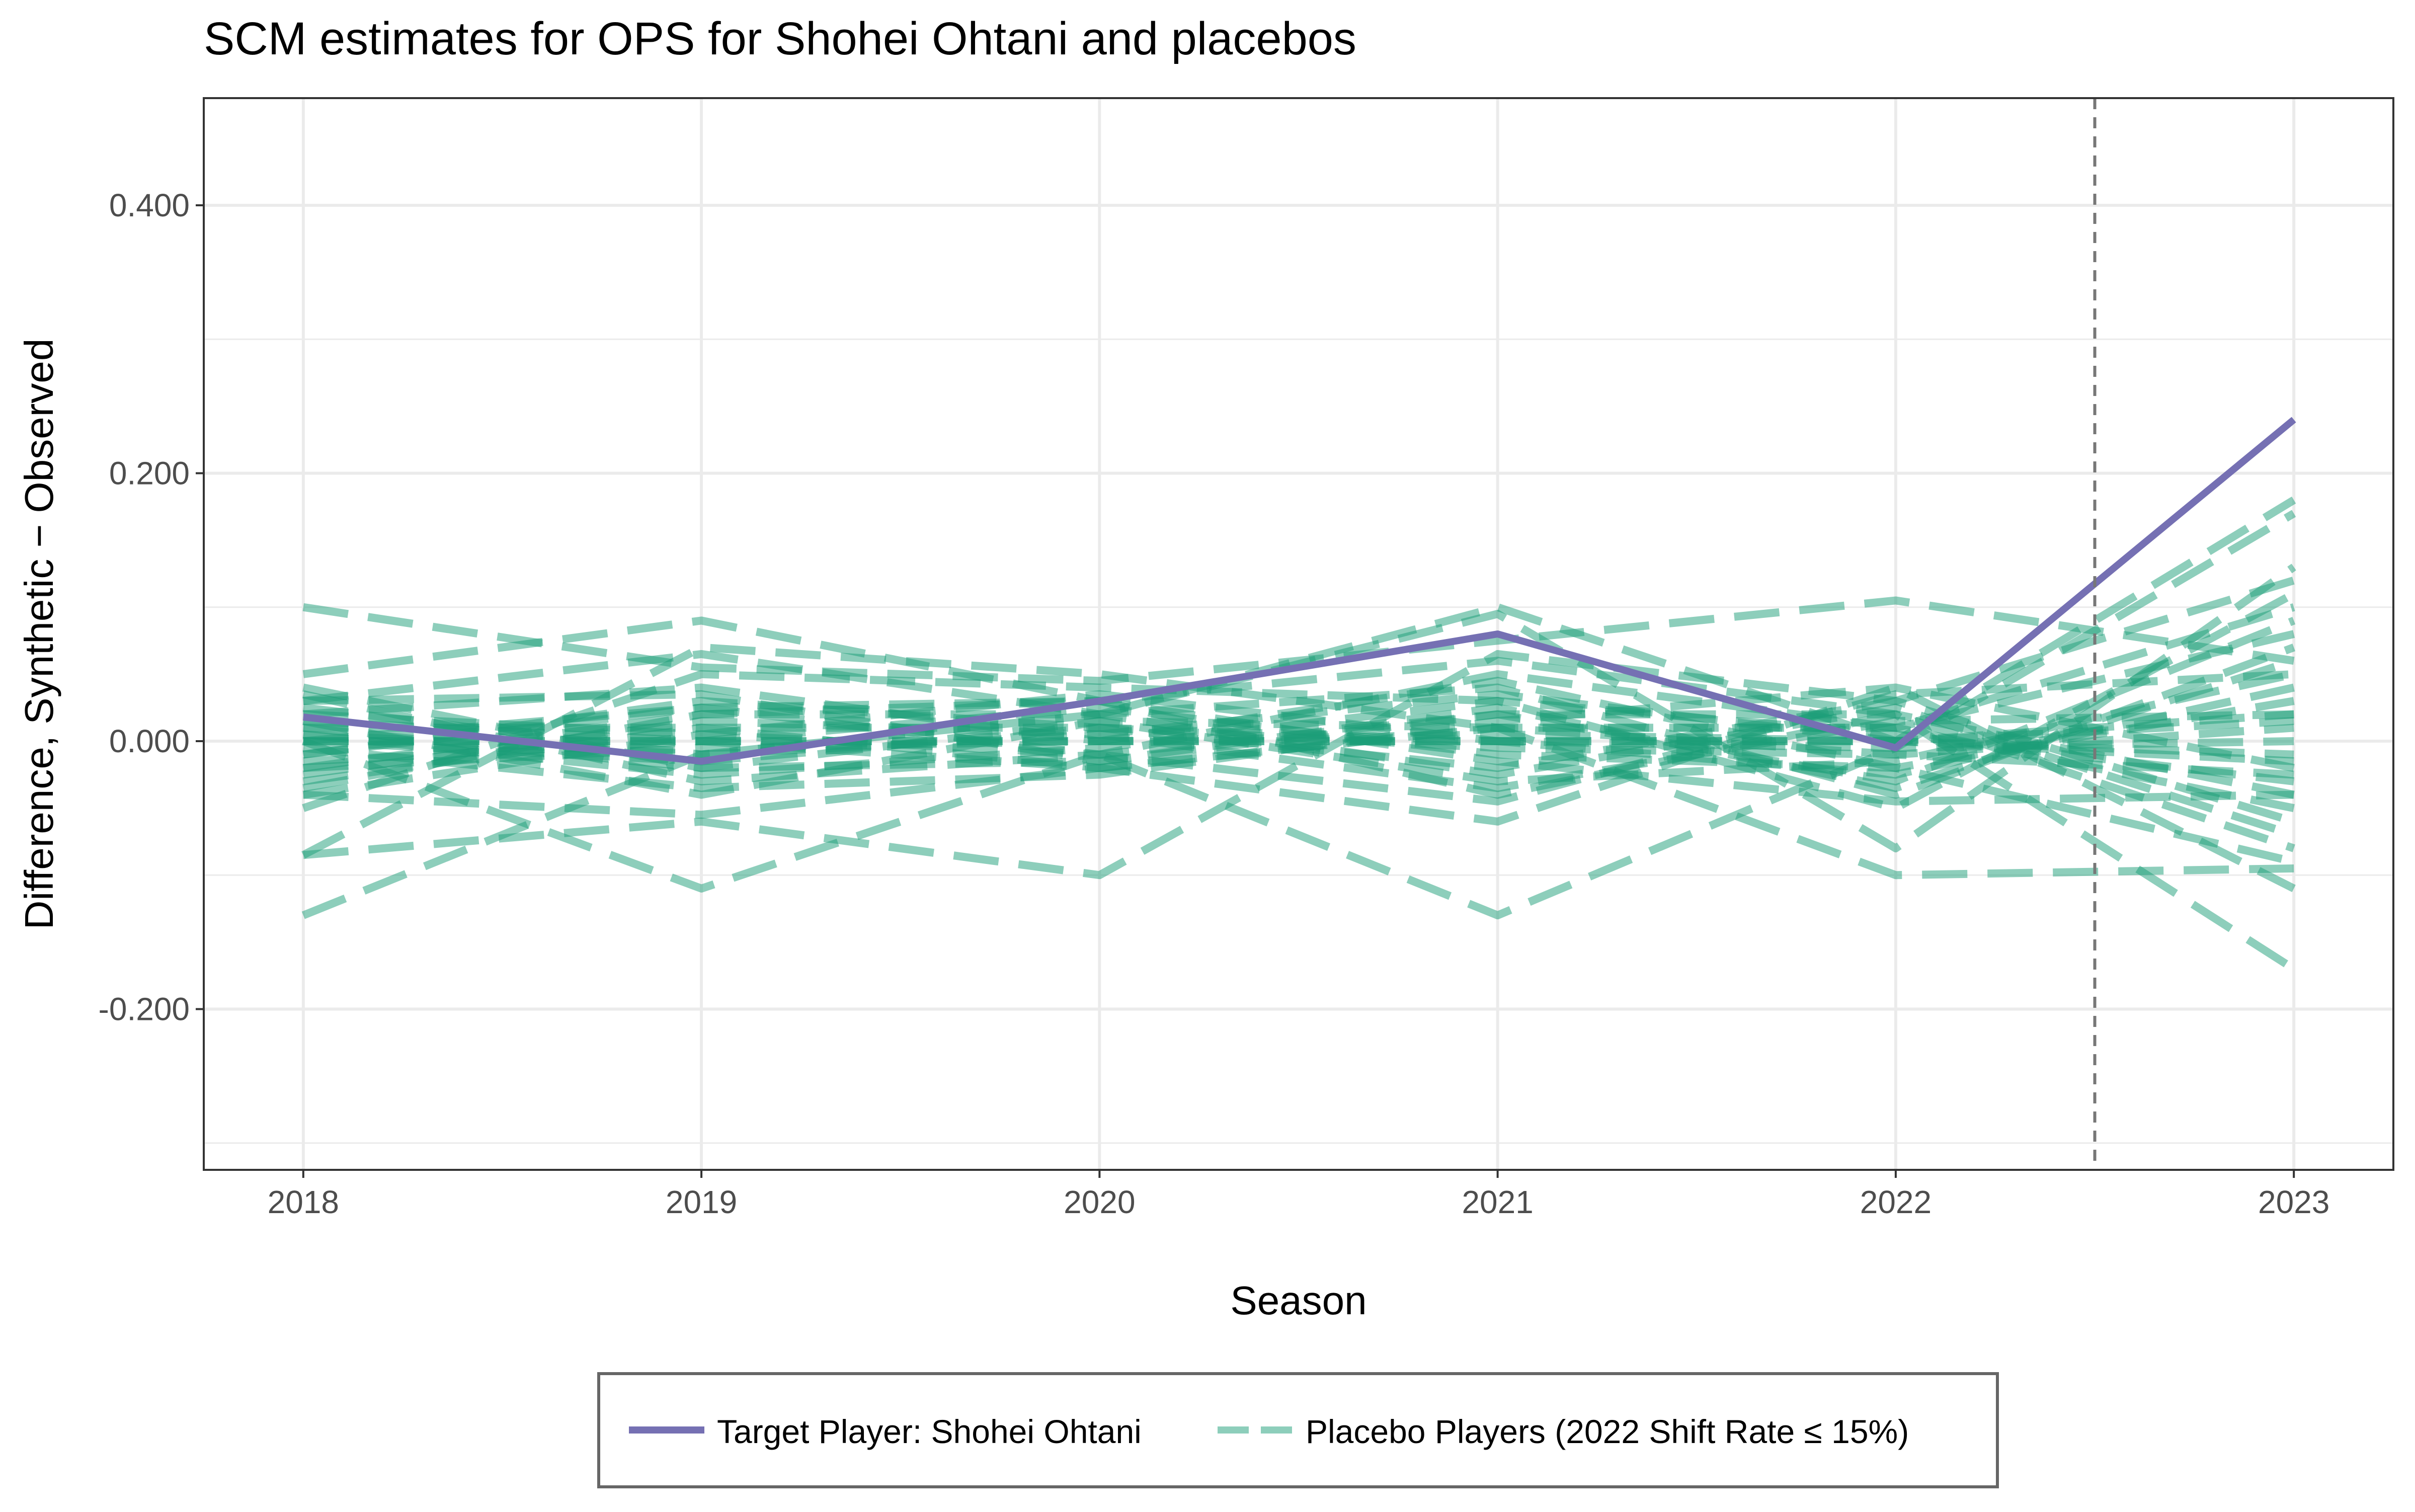 The height and width of the screenshot is (1512, 2415). I want to click on x-axis-label: Season, so click(1298, 1300).